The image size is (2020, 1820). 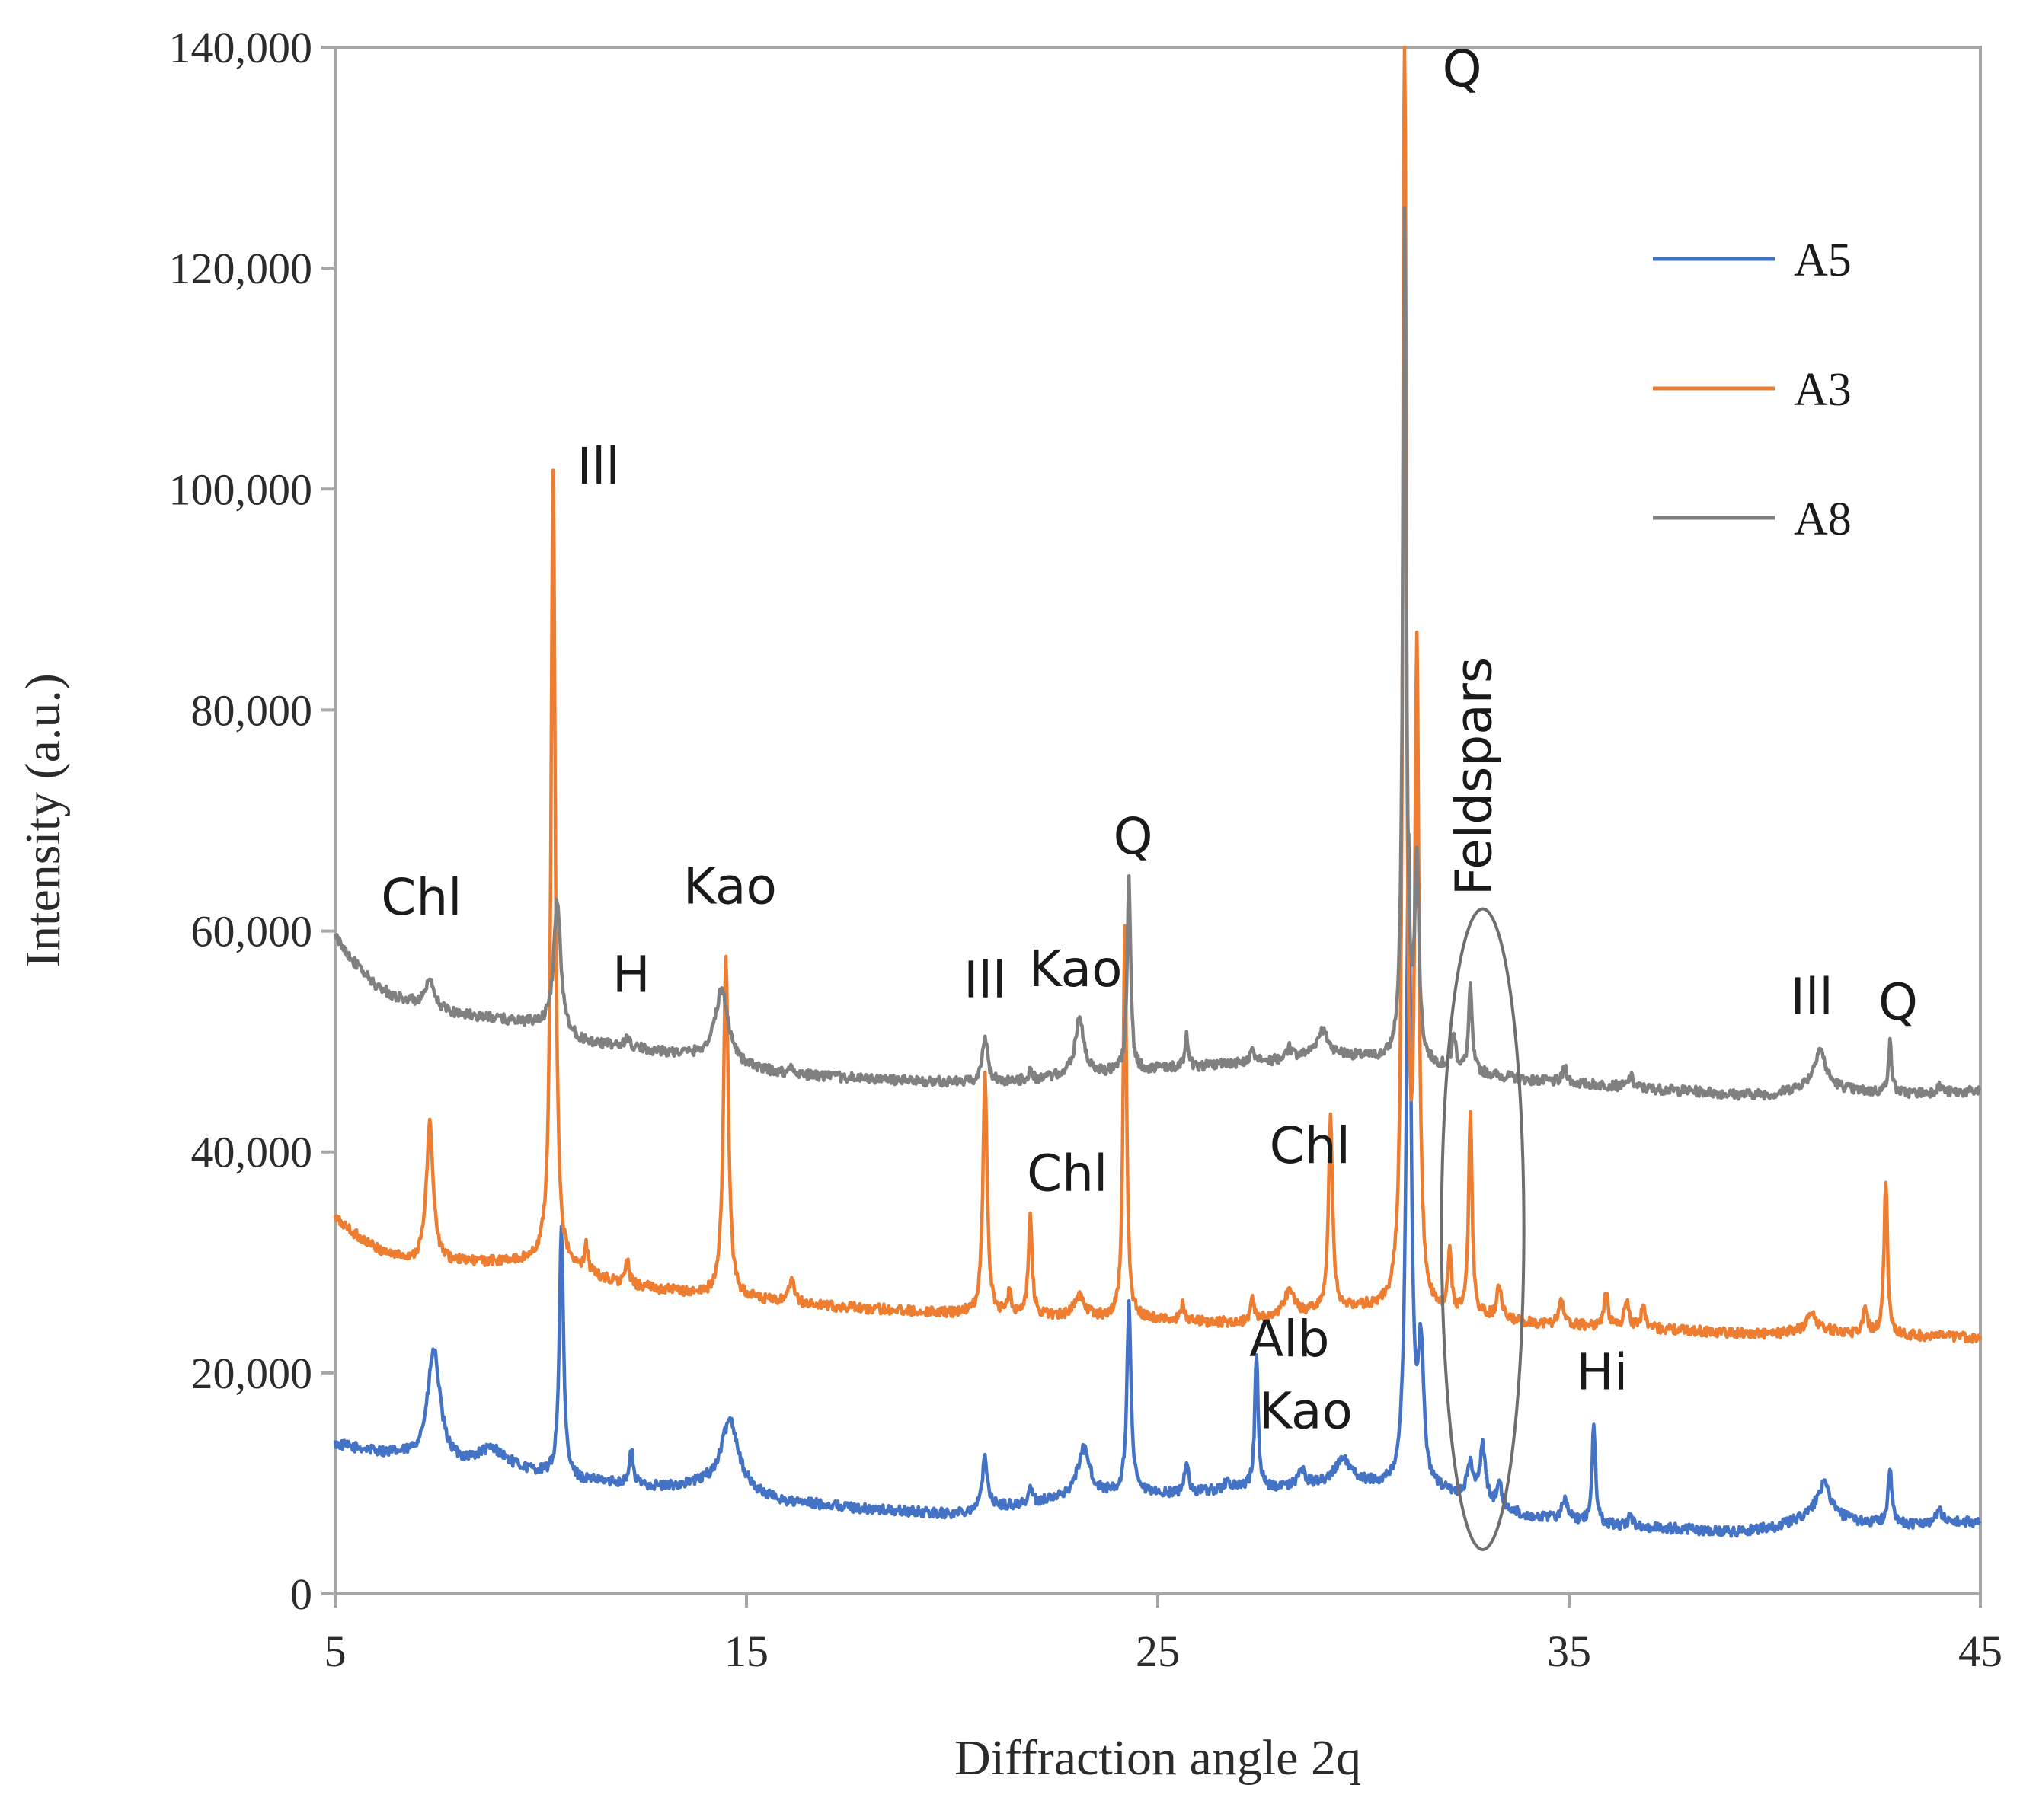 I want to click on y-tick-label: 80,000, so click(x=252, y=710).